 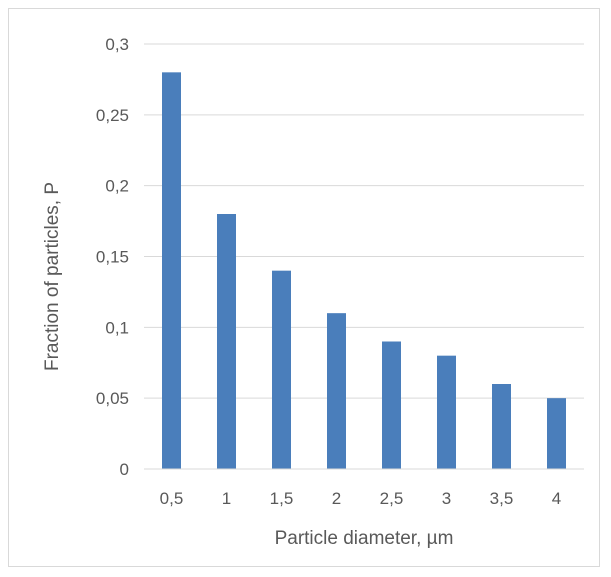 I want to click on x-tick-label: 1, so click(x=226, y=498).